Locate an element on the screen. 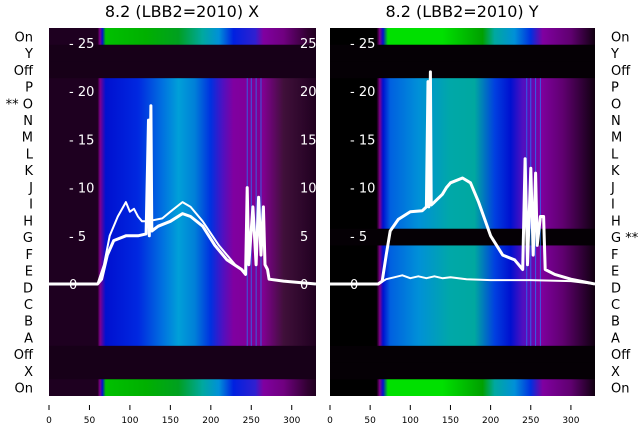  x-tick-label: 0 is located at coordinates (49, 421).